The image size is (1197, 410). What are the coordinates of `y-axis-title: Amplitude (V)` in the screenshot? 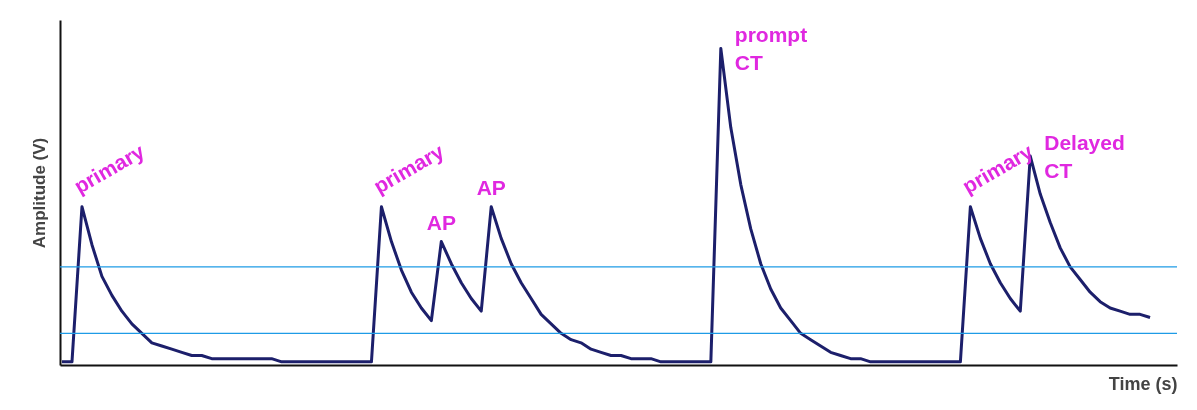 It's located at (39, 193).